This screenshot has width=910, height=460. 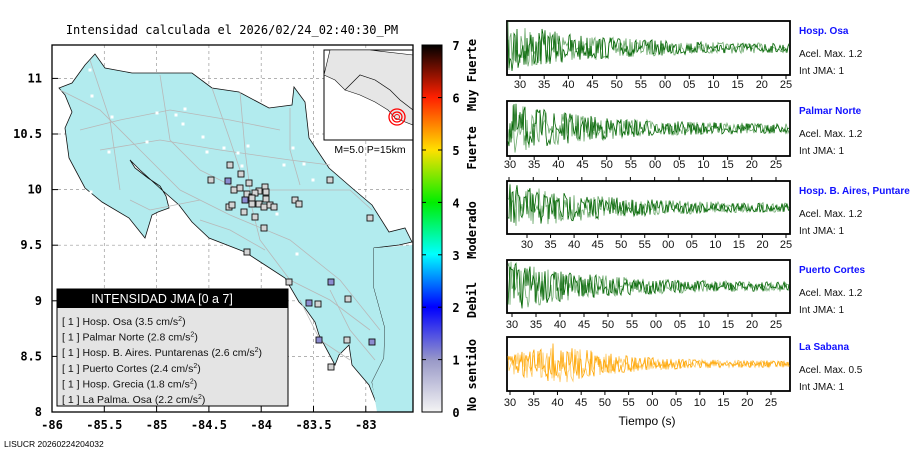 What do you see at coordinates (209, 425) in the screenshot?
I see `x-tick-label: -84.5` at bounding box center [209, 425].